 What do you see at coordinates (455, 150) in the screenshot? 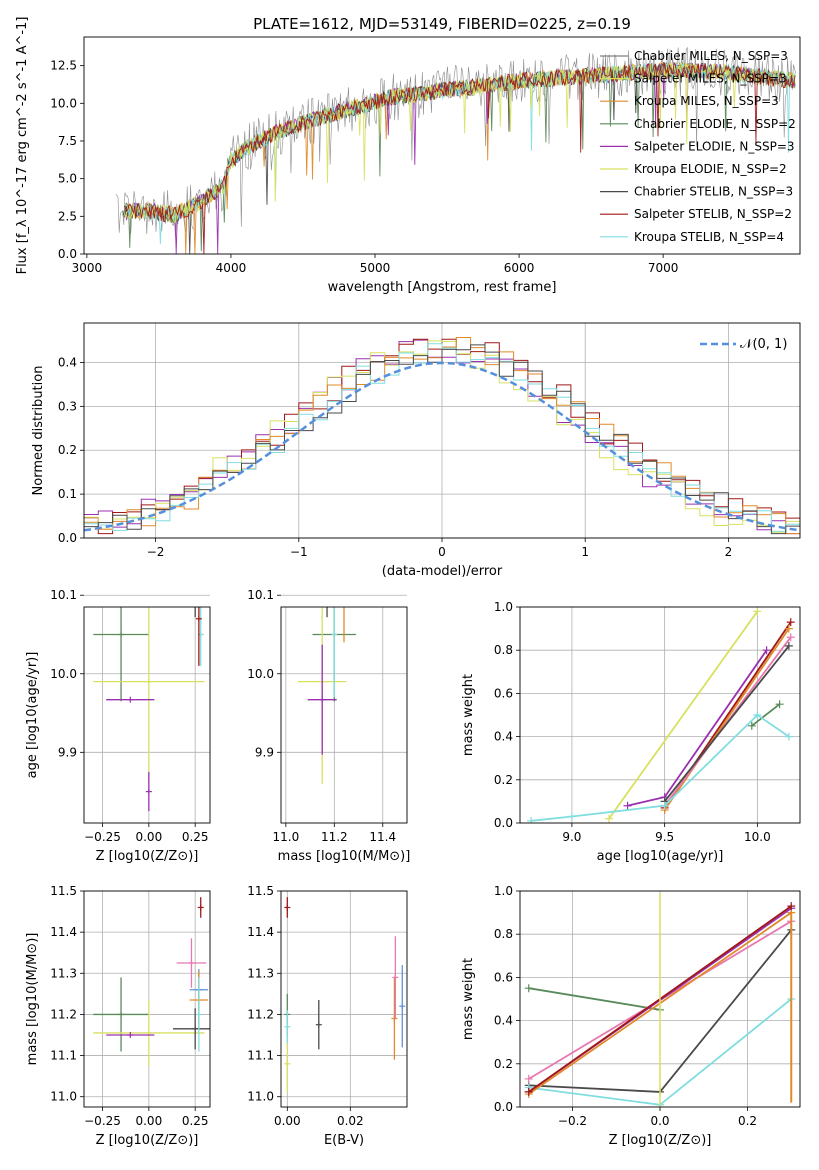
I see `plot-area-spectrum` at bounding box center [455, 150].